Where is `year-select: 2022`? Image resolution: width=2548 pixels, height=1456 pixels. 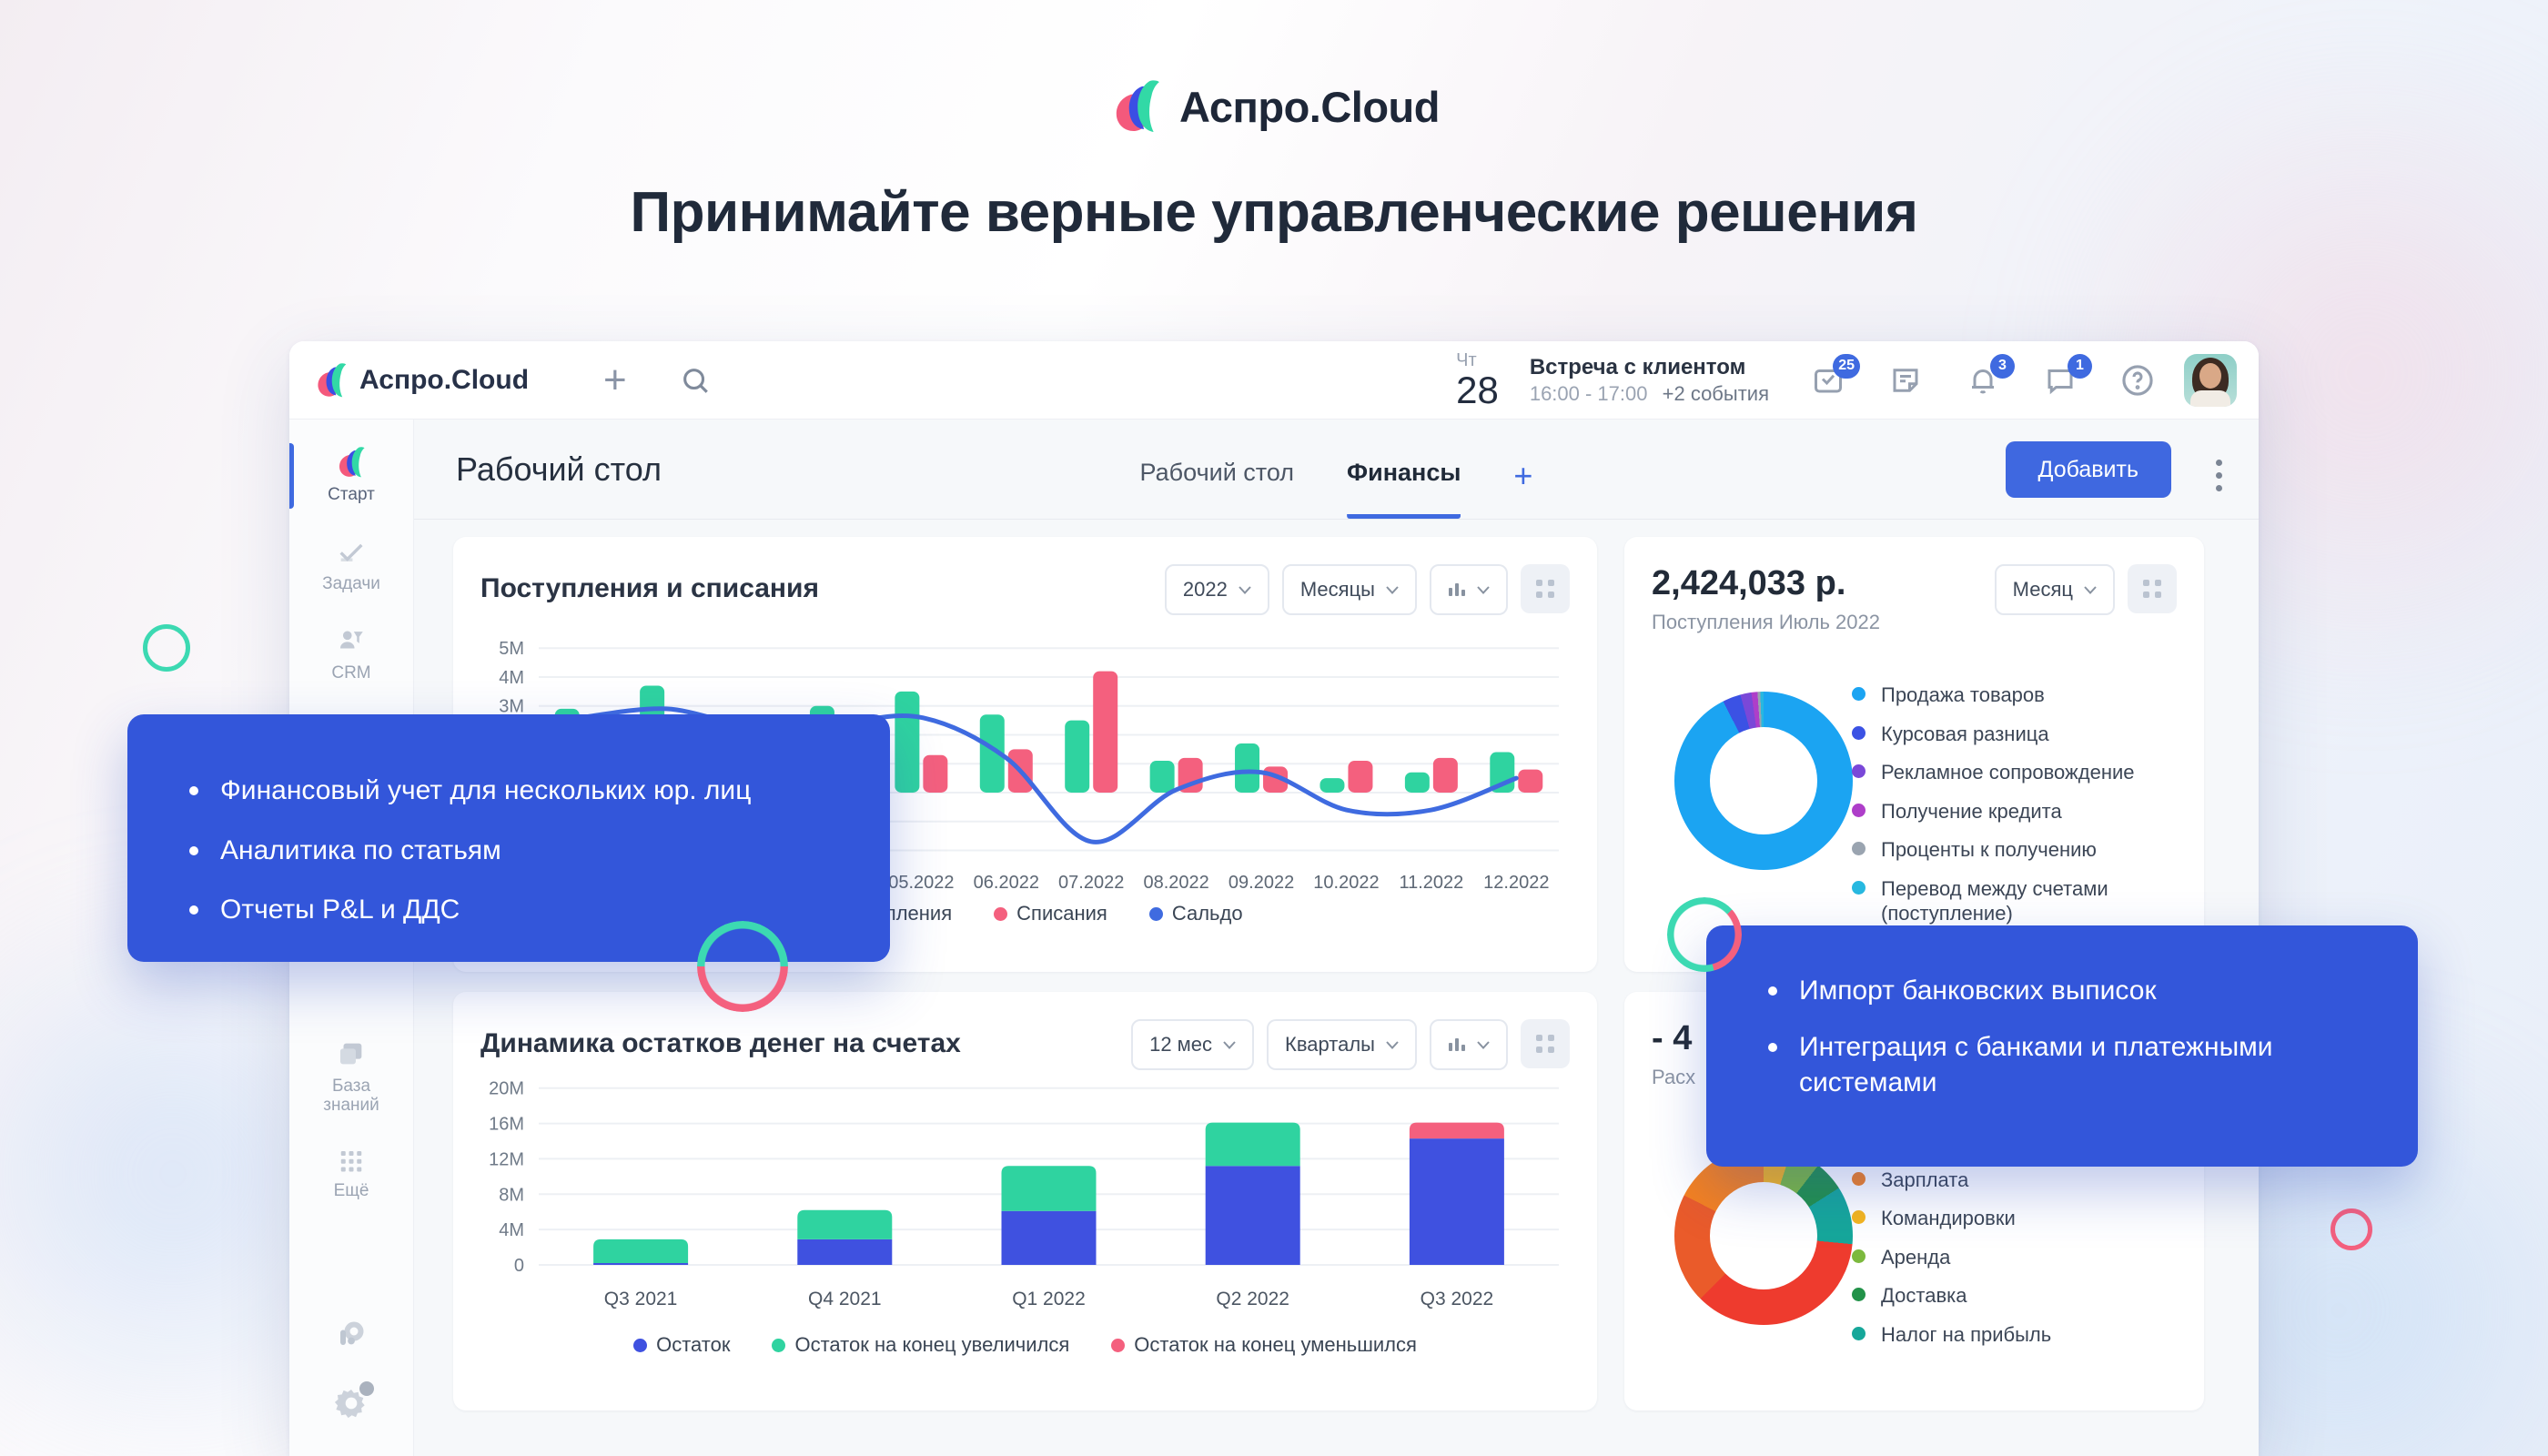 year-select: 2022 is located at coordinates (1217, 589).